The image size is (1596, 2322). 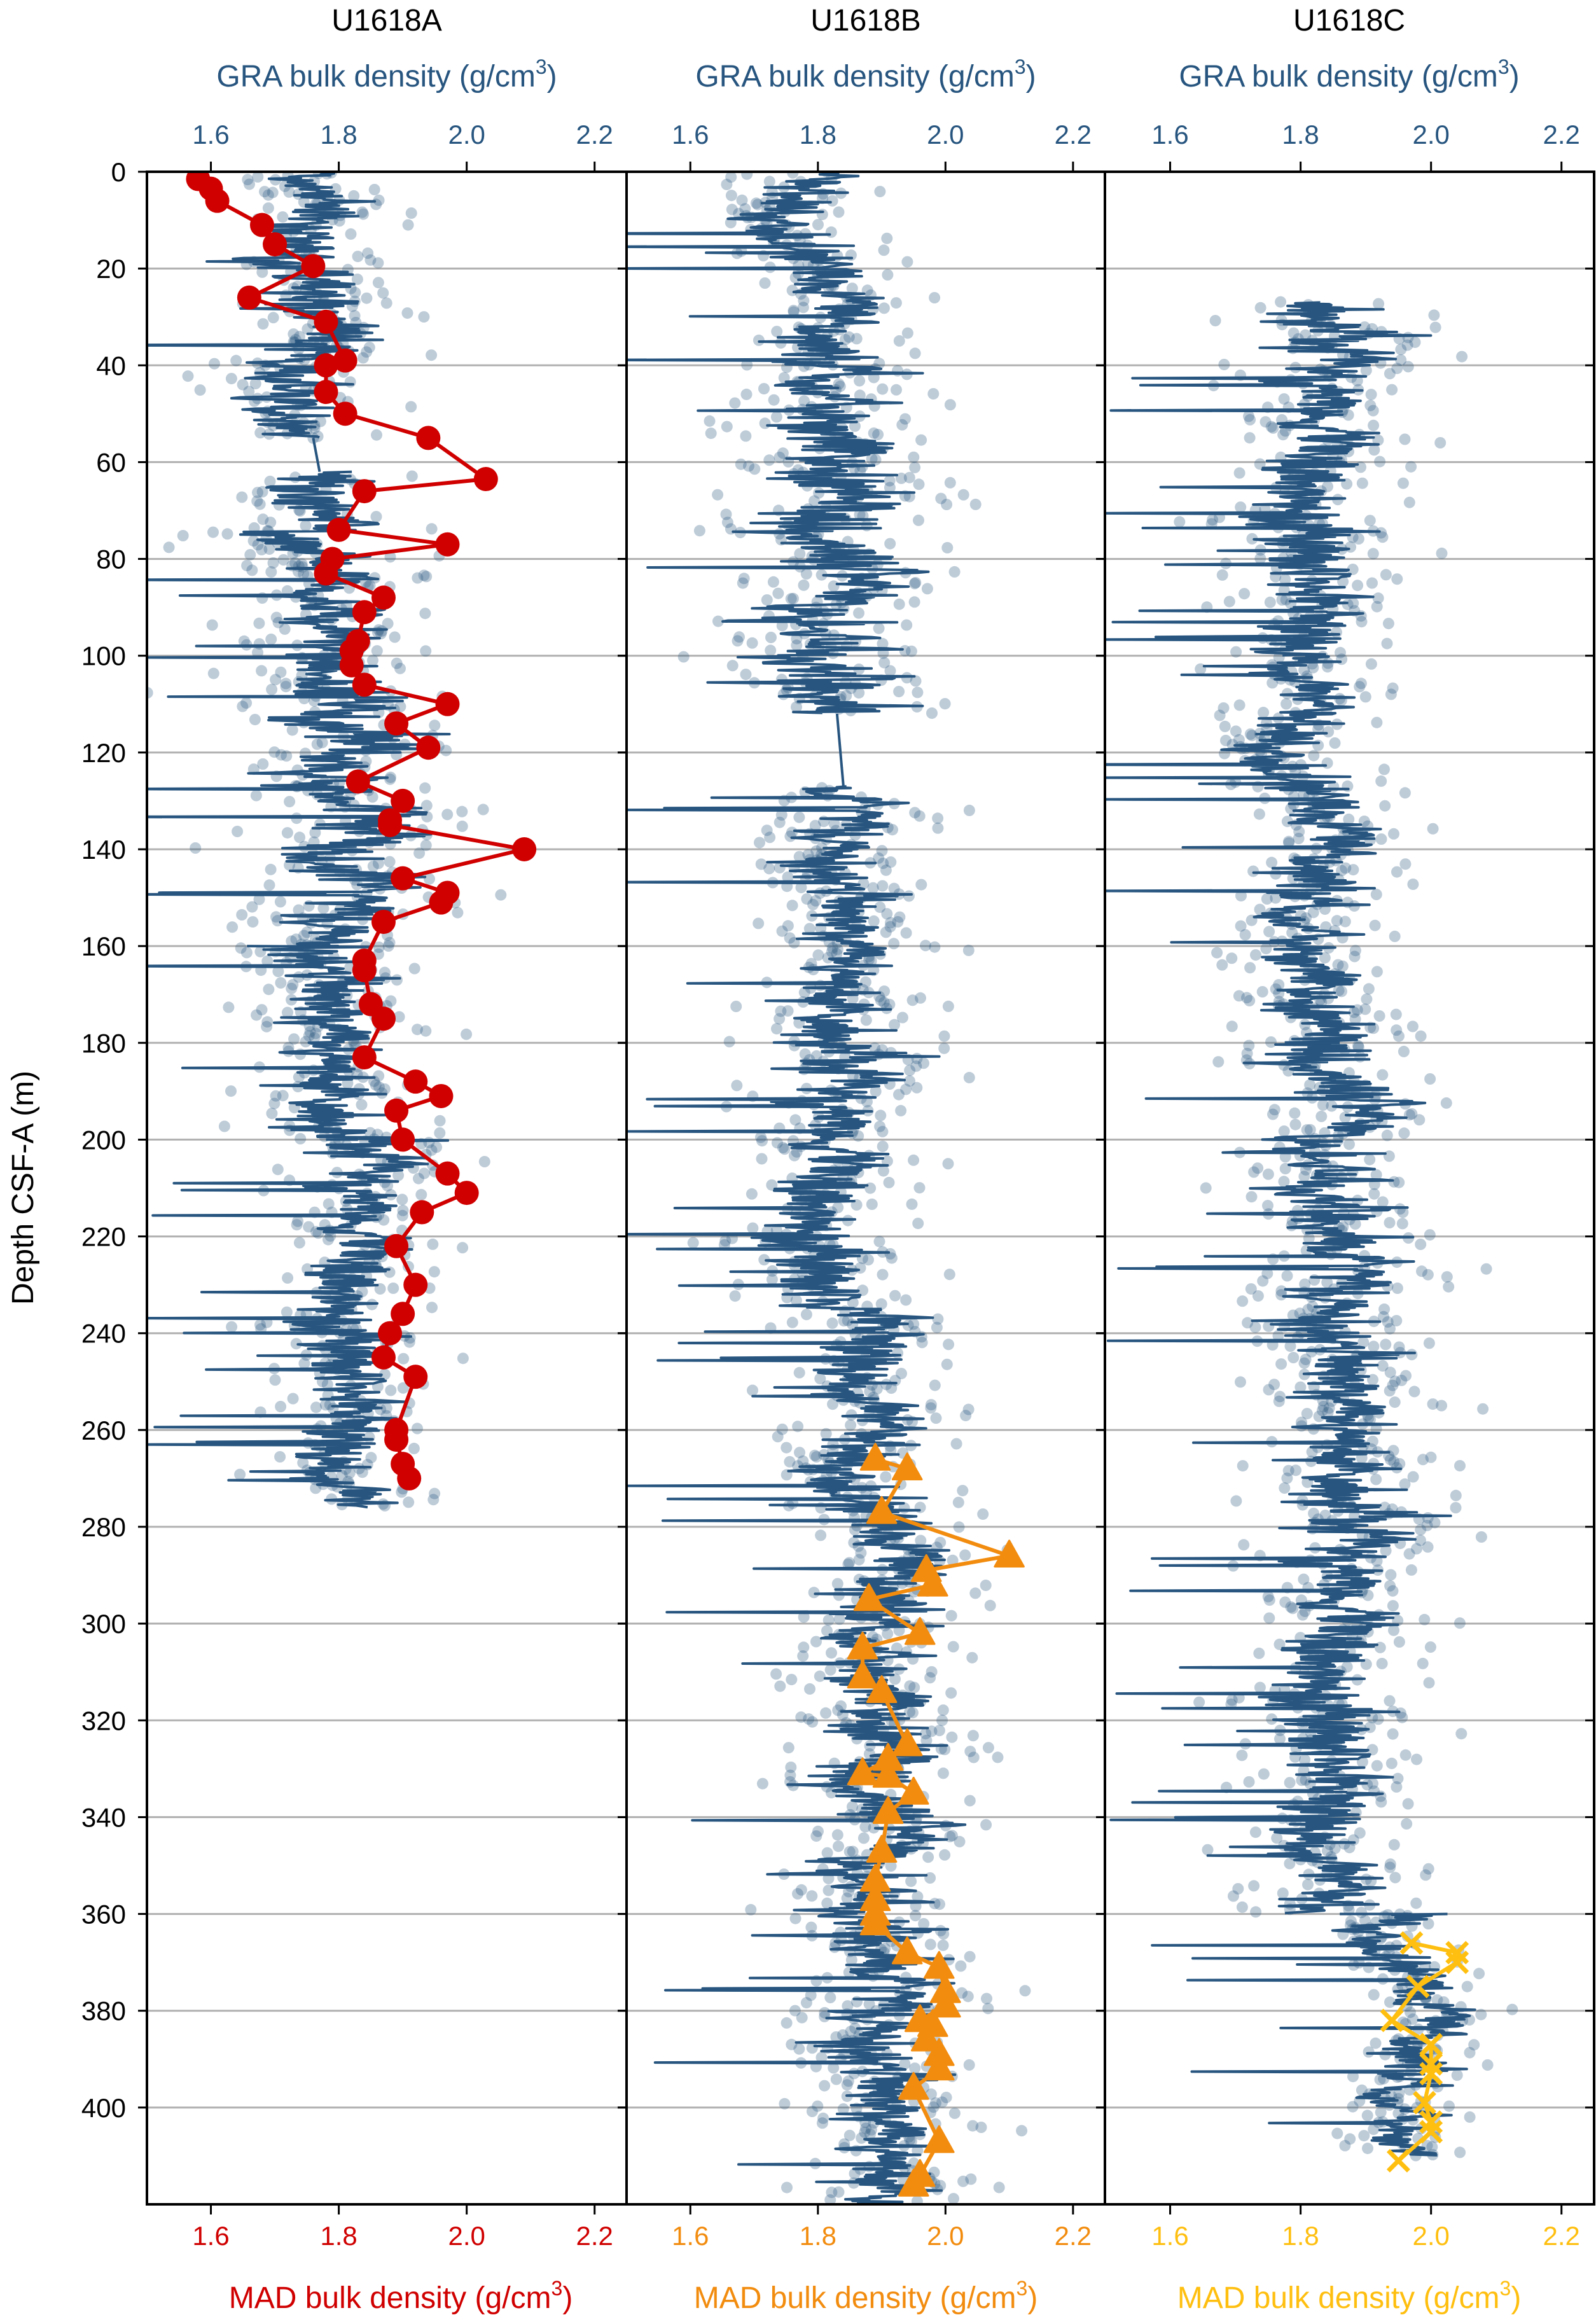 I want to click on ytick-label: 100, so click(x=103, y=656).